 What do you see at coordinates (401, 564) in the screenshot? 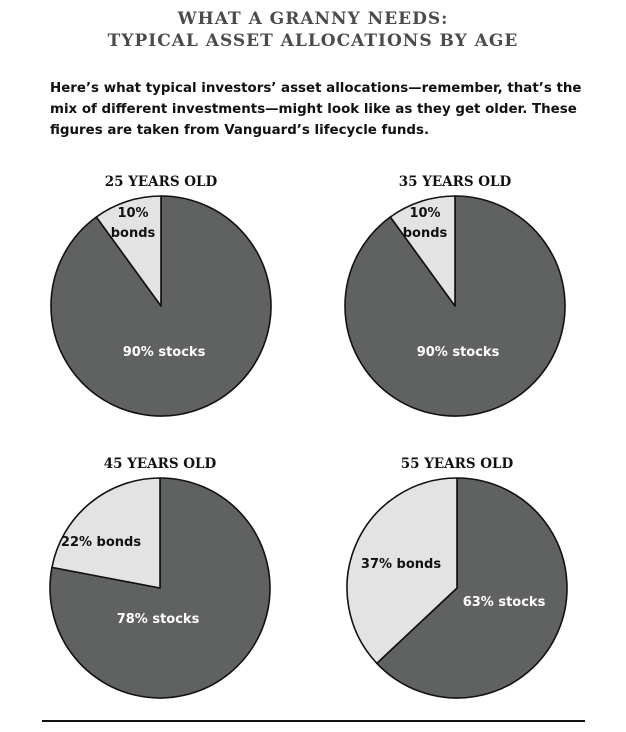
I see `bonds-label: 37% bonds` at bounding box center [401, 564].